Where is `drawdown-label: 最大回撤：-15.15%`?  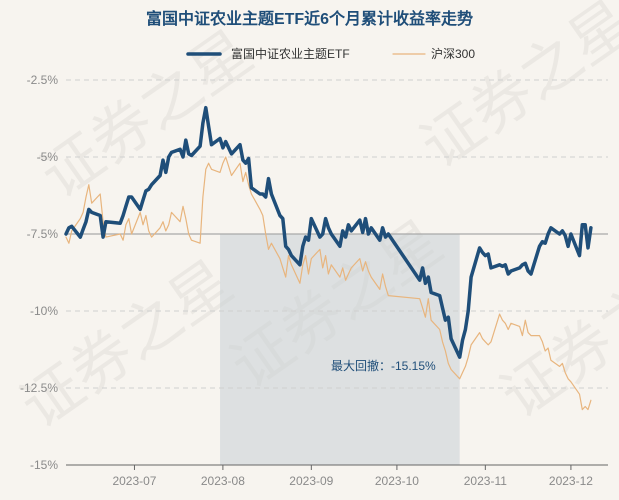
drawdown-label: 最大回撤：-15.15% is located at coordinates (383, 365).